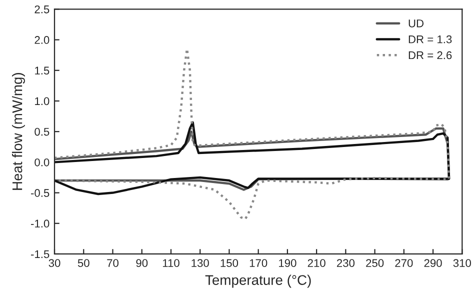 This screenshot has height=306, width=474. What do you see at coordinates (42, 70) in the screenshot?
I see `y-tick-label: 1.5` at bounding box center [42, 70].